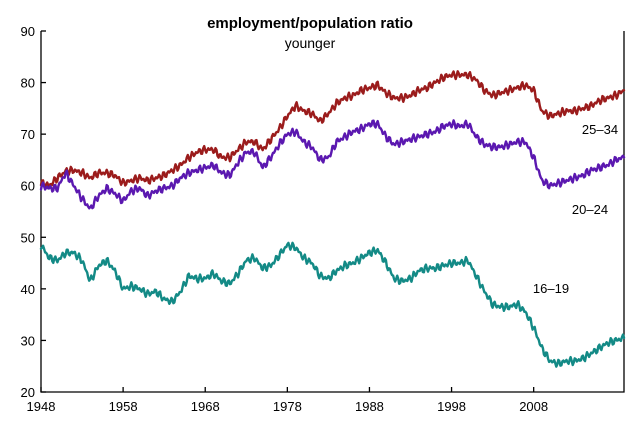 This screenshot has height=425, width=640. I want to click on x-tick-label: 1958, so click(123, 406).